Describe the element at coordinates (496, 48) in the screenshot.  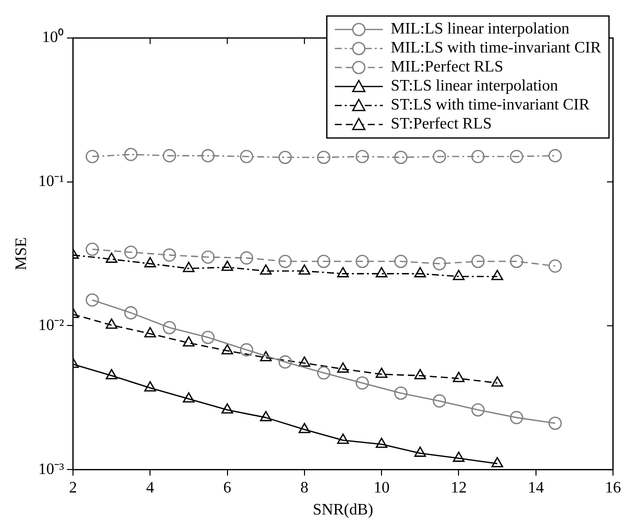
I see `legend-label: MIL:LS with time-invariant CIR` at that location.